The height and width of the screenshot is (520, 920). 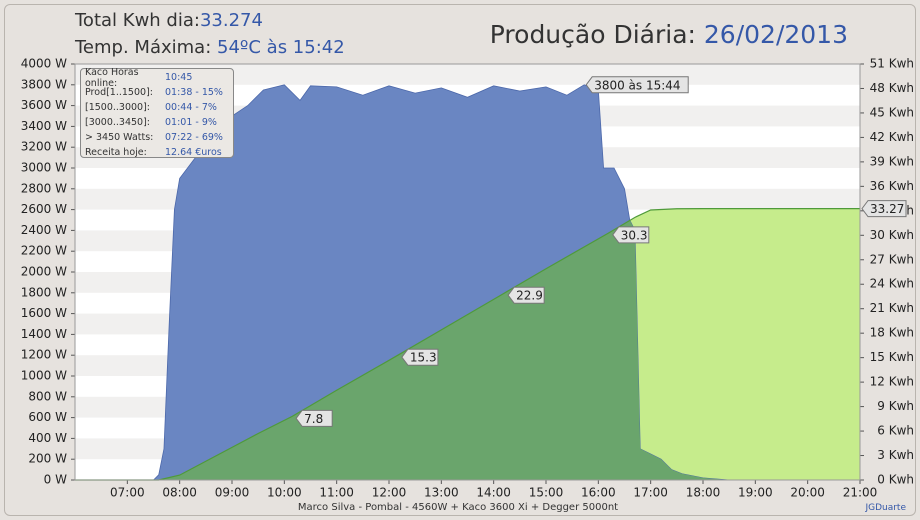 I want to click on info-row: Kaco Horas online: 10:45, so click(x=157, y=78).